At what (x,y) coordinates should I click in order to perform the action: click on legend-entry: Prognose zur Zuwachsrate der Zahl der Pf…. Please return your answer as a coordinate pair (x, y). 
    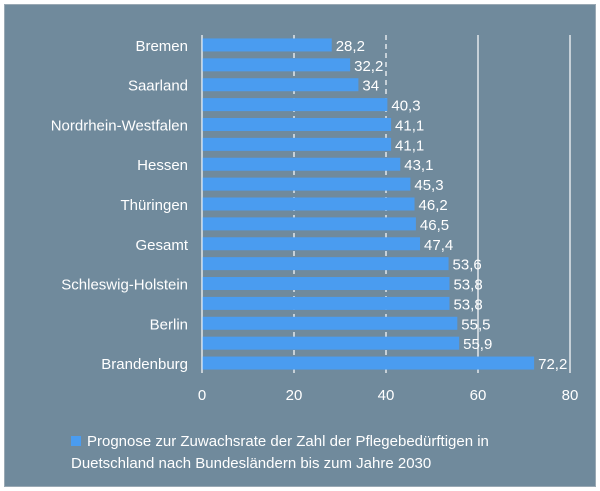
    Looking at the image, I should click on (321, 442).